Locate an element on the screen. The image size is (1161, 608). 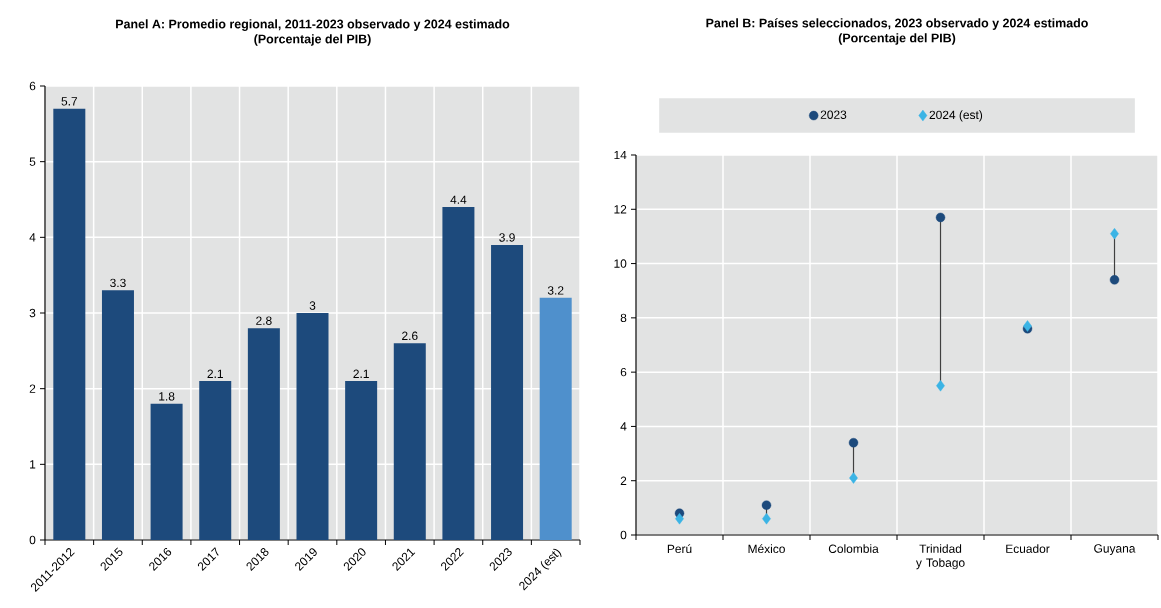
data-label: 3 is located at coordinates (312, 305).